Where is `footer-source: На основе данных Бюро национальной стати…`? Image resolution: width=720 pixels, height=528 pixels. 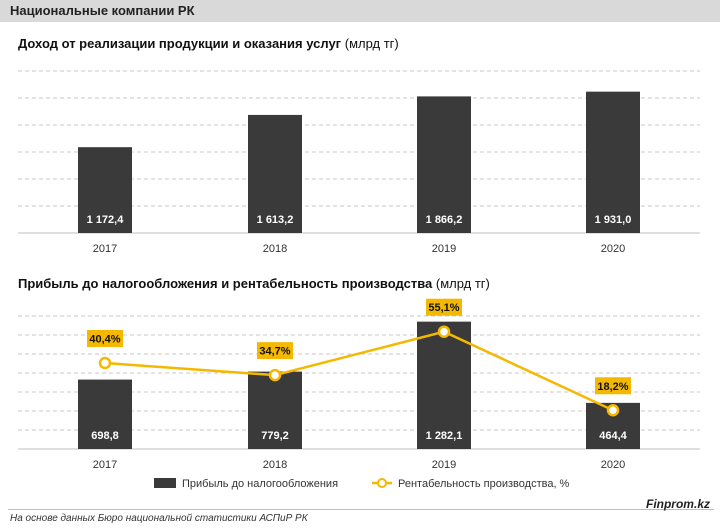 footer-source: На основе данных Бюро национальной стати… is located at coordinates (159, 518).